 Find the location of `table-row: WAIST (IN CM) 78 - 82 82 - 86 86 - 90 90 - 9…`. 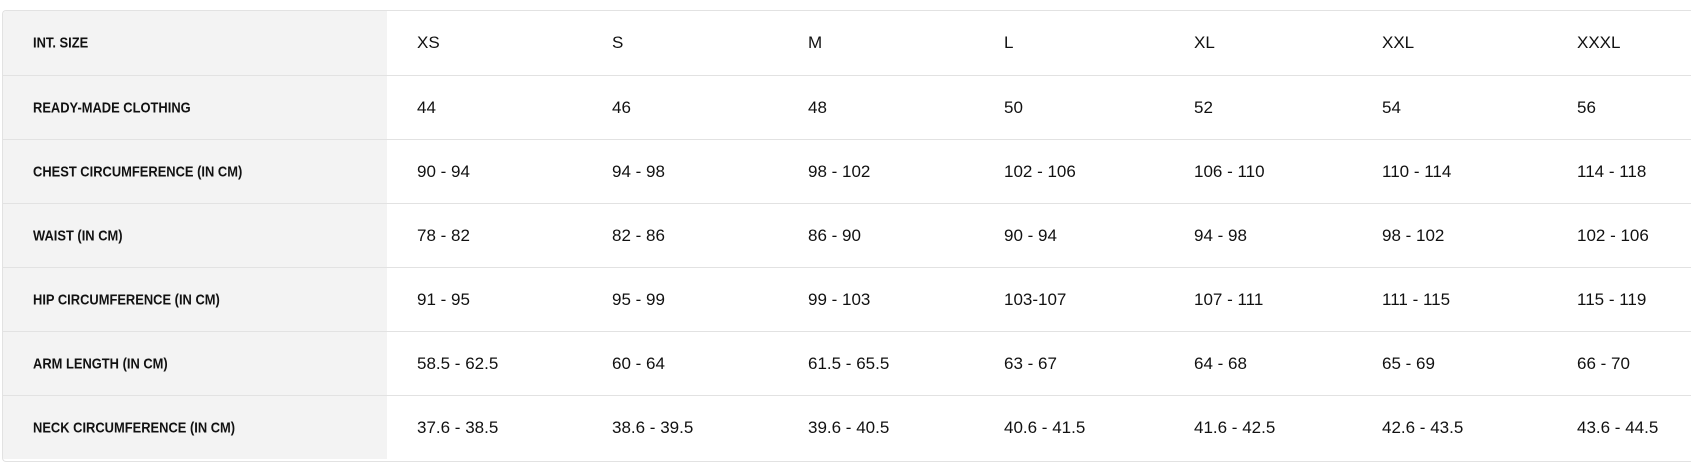

table-row: WAIST (IN CM) 78 - 82 82 - 86 86 - 90 90 - 9… is located at coordinates (847, 235).